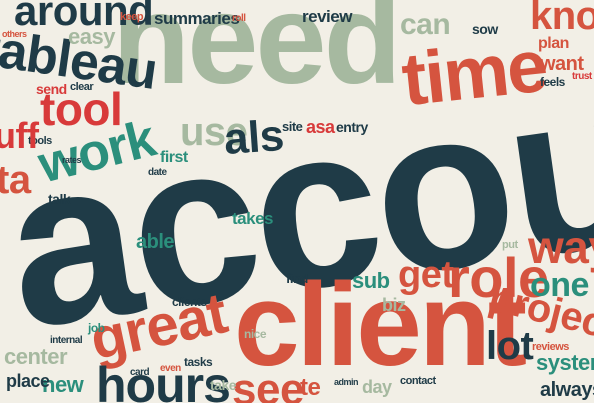  I want to click on word-plan: plan, so click(553, 43).